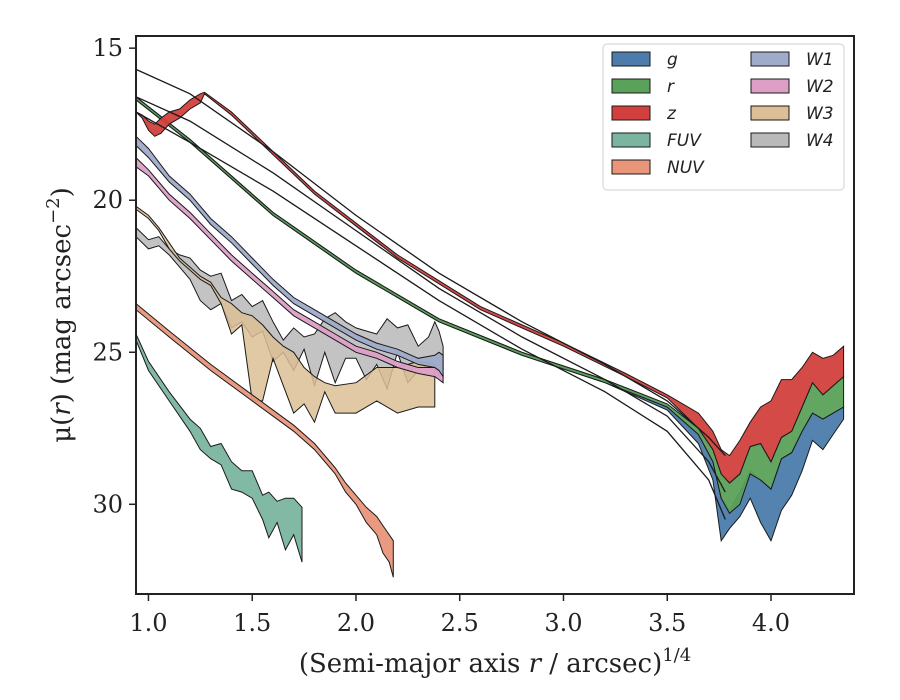  I want to click on x-tick-label: 1.0, so click(148, 623).